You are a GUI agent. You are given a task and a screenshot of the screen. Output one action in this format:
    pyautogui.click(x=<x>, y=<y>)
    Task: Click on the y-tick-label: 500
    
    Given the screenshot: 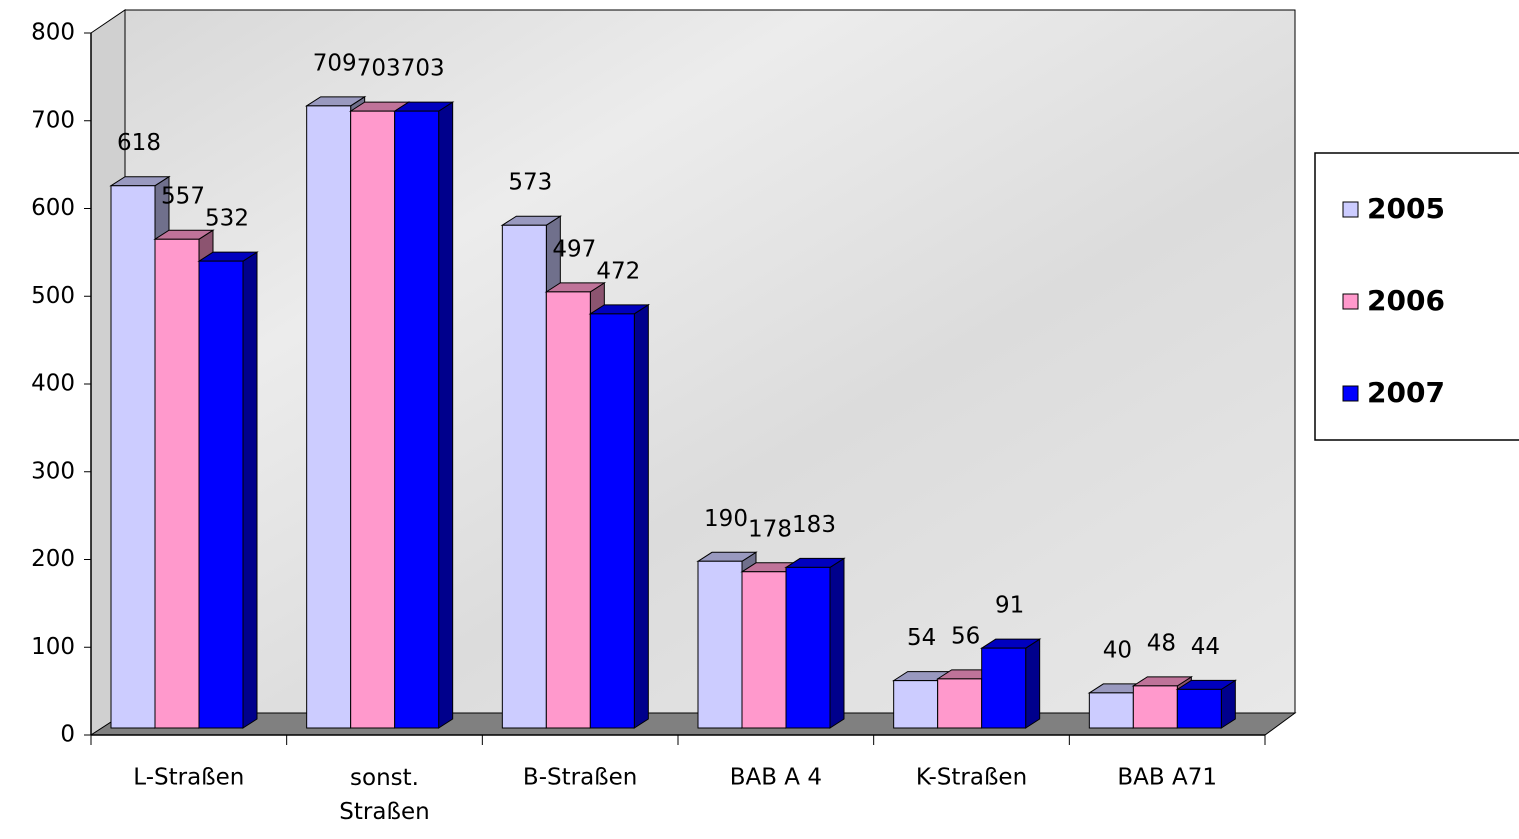 What is the action you would take?
    pyautogui.click(x=53, y=296)
    